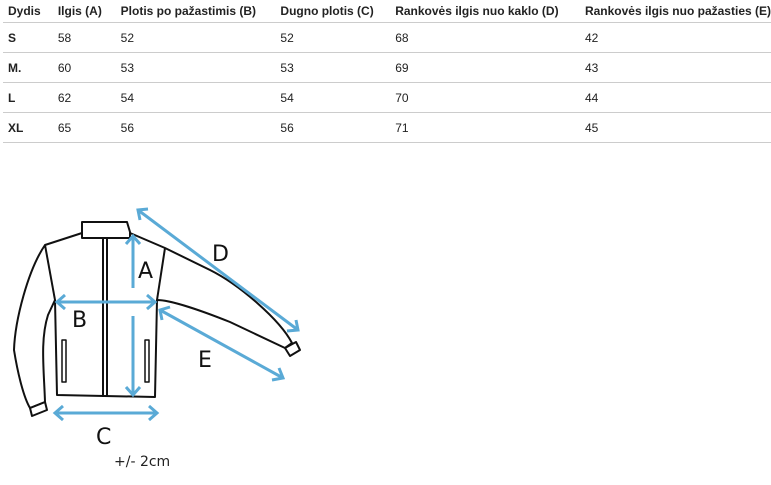 The image size is (771, 485). What do you see at coordinates (145, 271) in the screenshot?
I see `label-a: A` at bounding box center [145, 271].